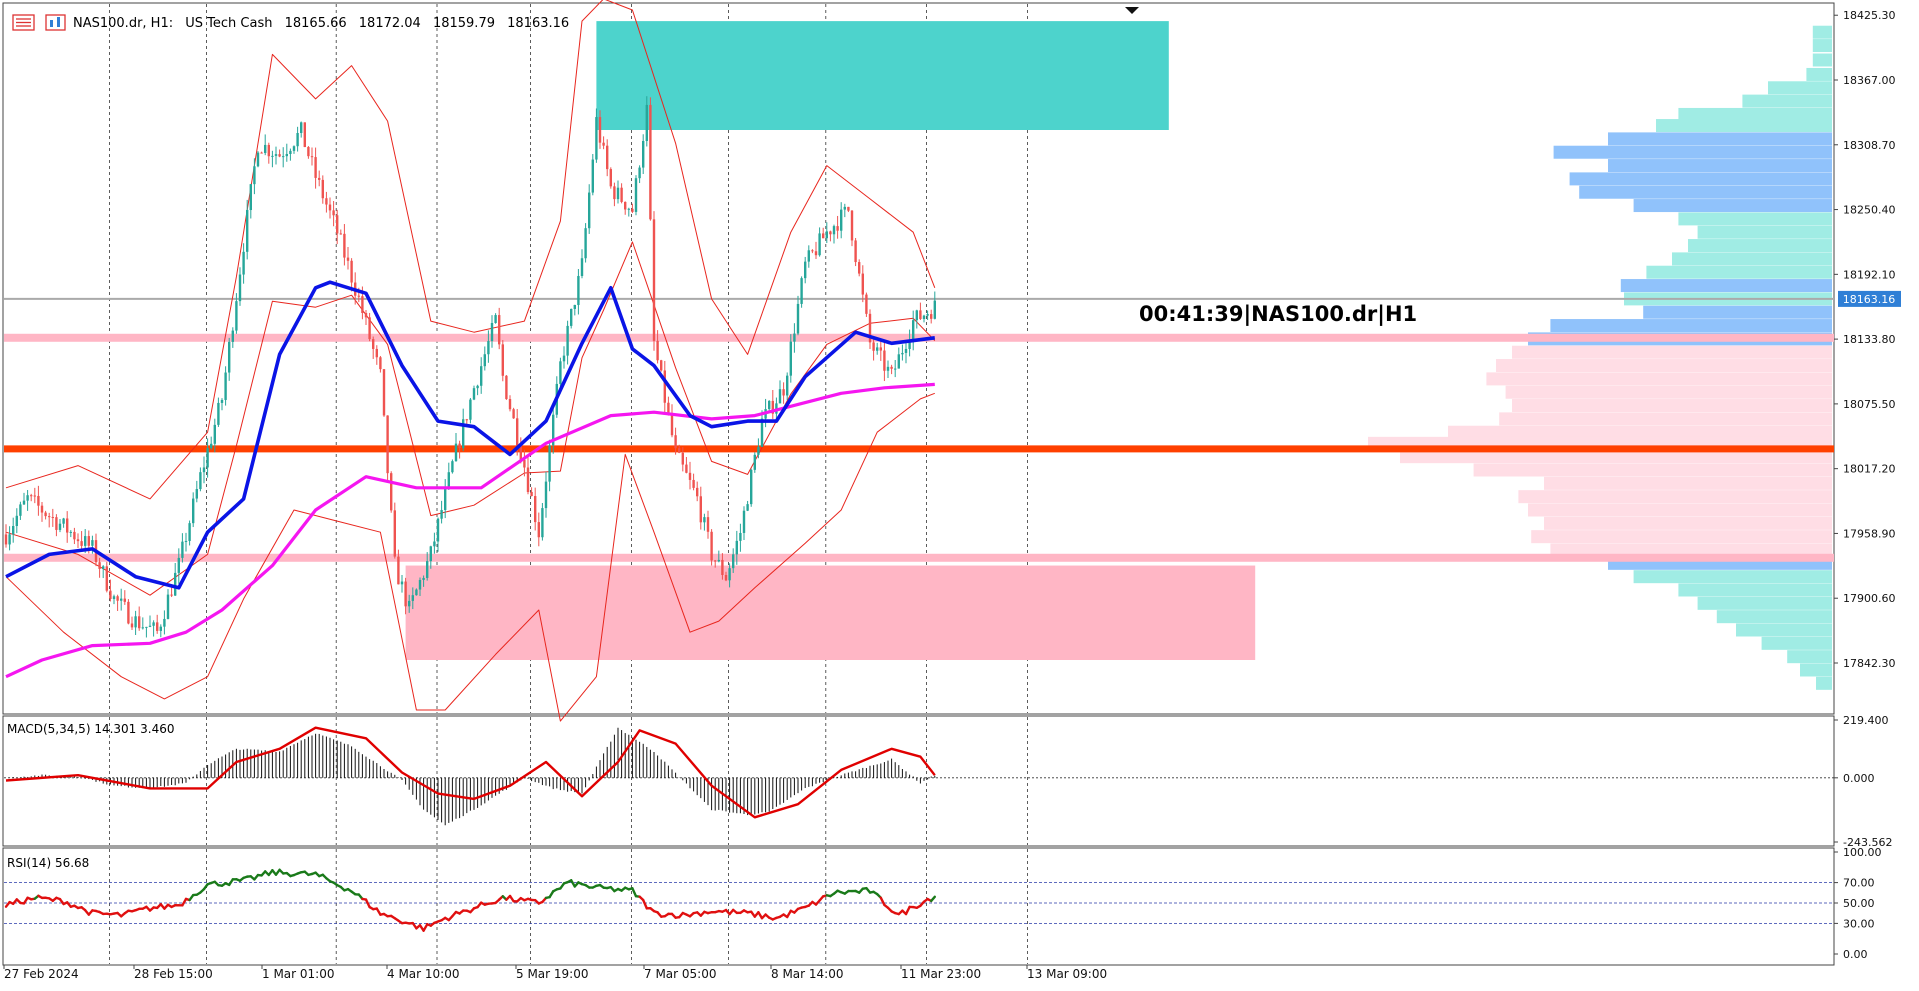  What do you see at coordinates (23, 22) in the screenshot?
I see `chart-menu-icon` at bounding box center [23, 22].